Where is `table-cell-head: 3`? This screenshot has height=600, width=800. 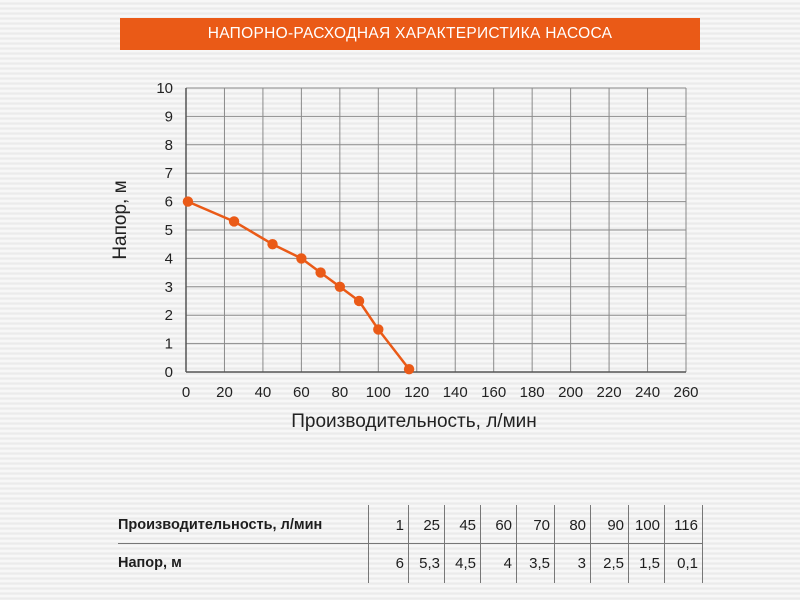 table-cell-head: 3 is located at coordinates (581, 563).